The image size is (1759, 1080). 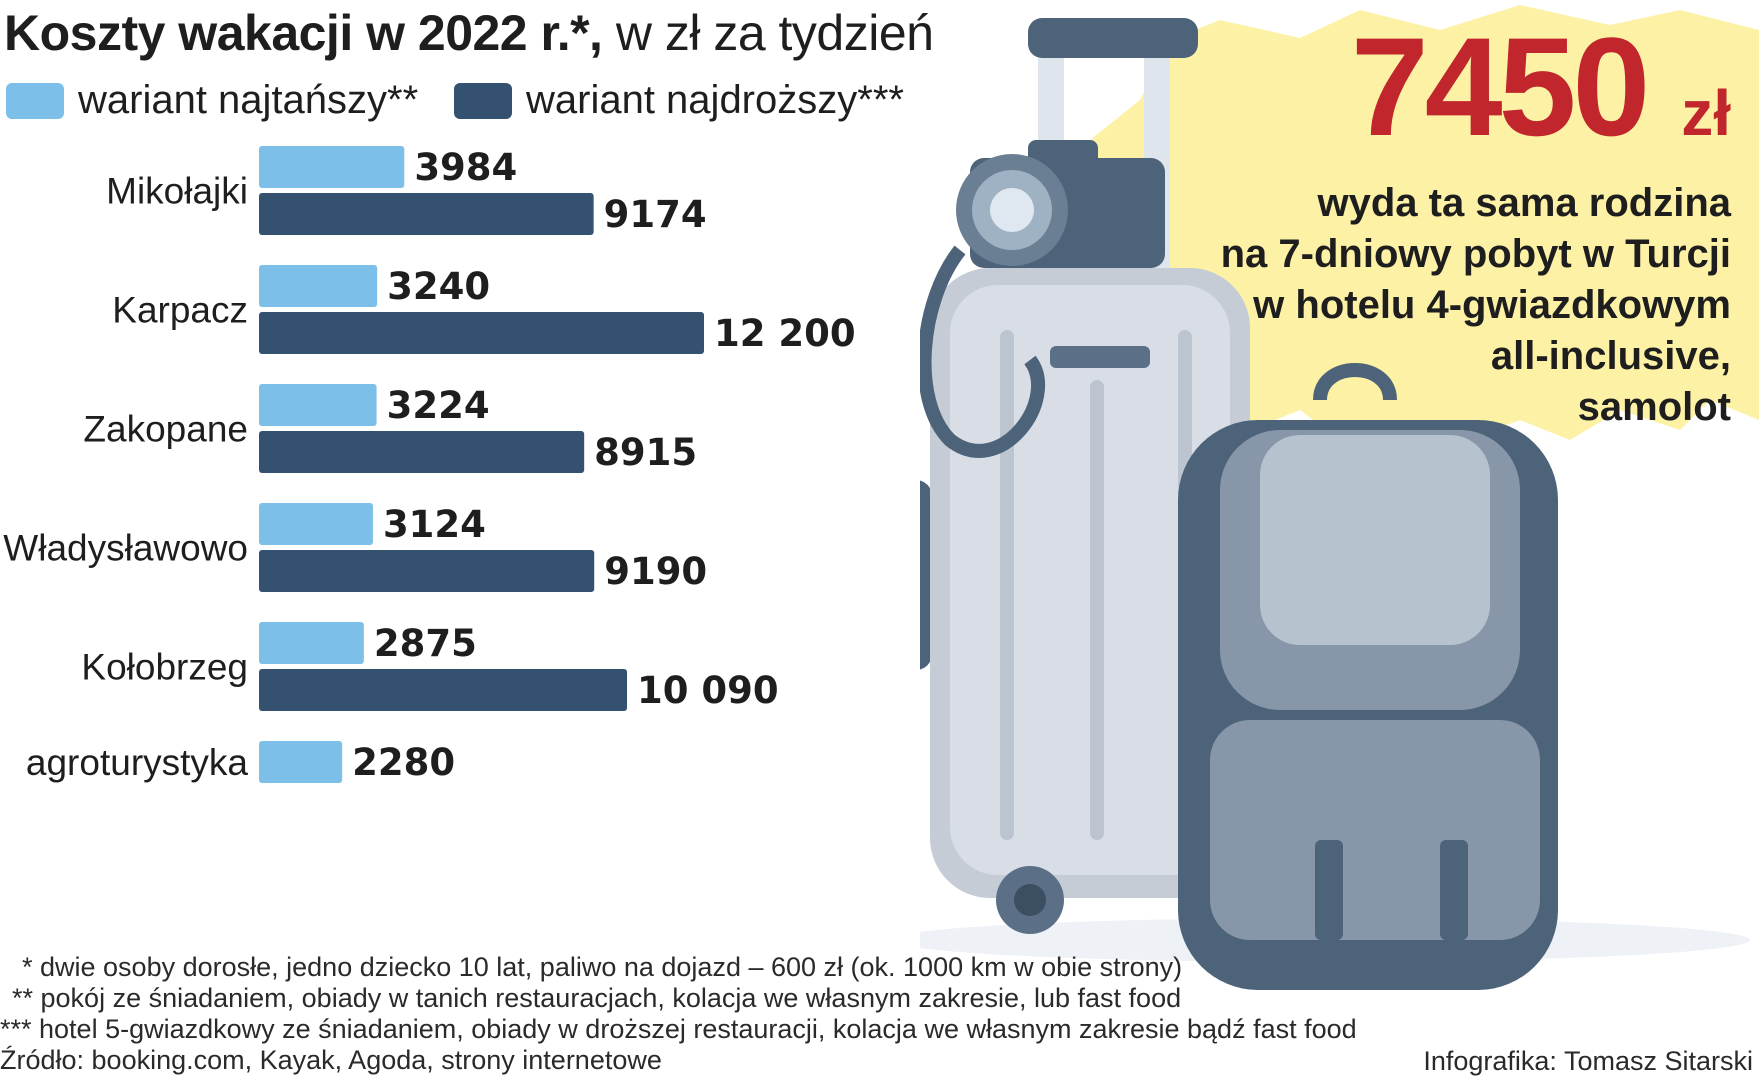 I want to click on legend-item-cheap: wariant najtańszy**, so click(x=212, y=100).